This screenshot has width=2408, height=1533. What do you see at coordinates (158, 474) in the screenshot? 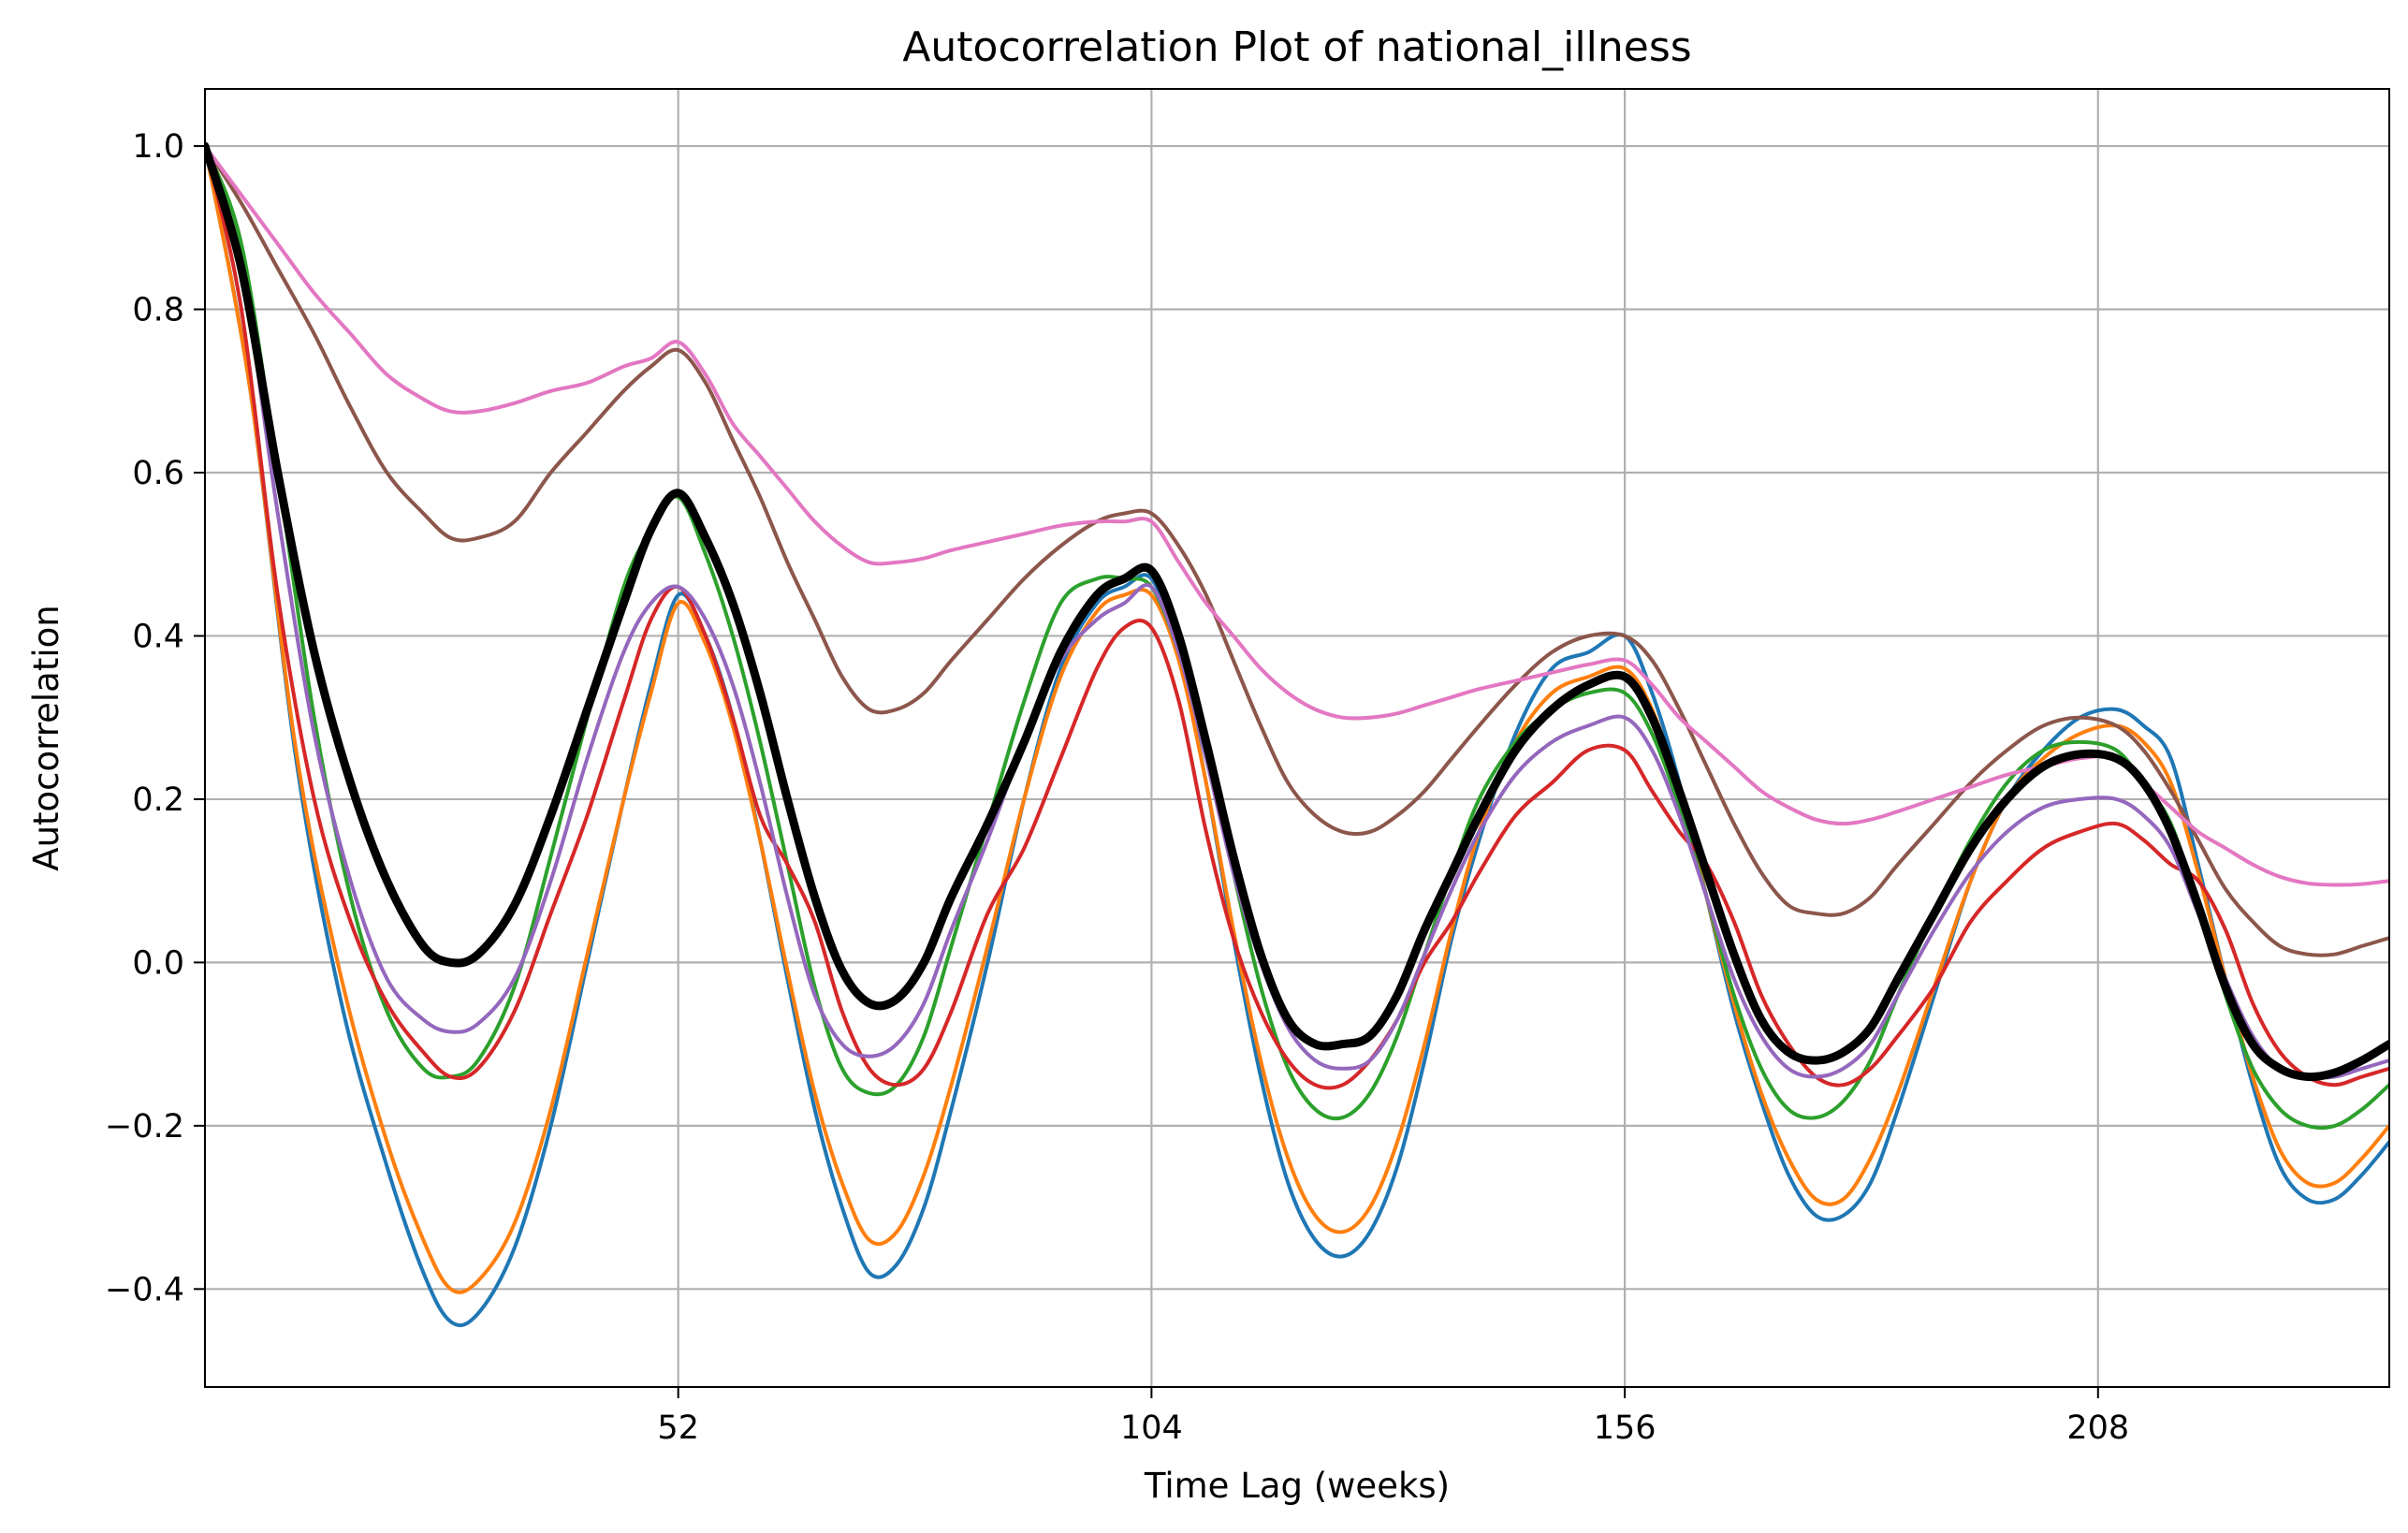
I see `y-tick-label: 0.6` at bounding box center [158, 474].